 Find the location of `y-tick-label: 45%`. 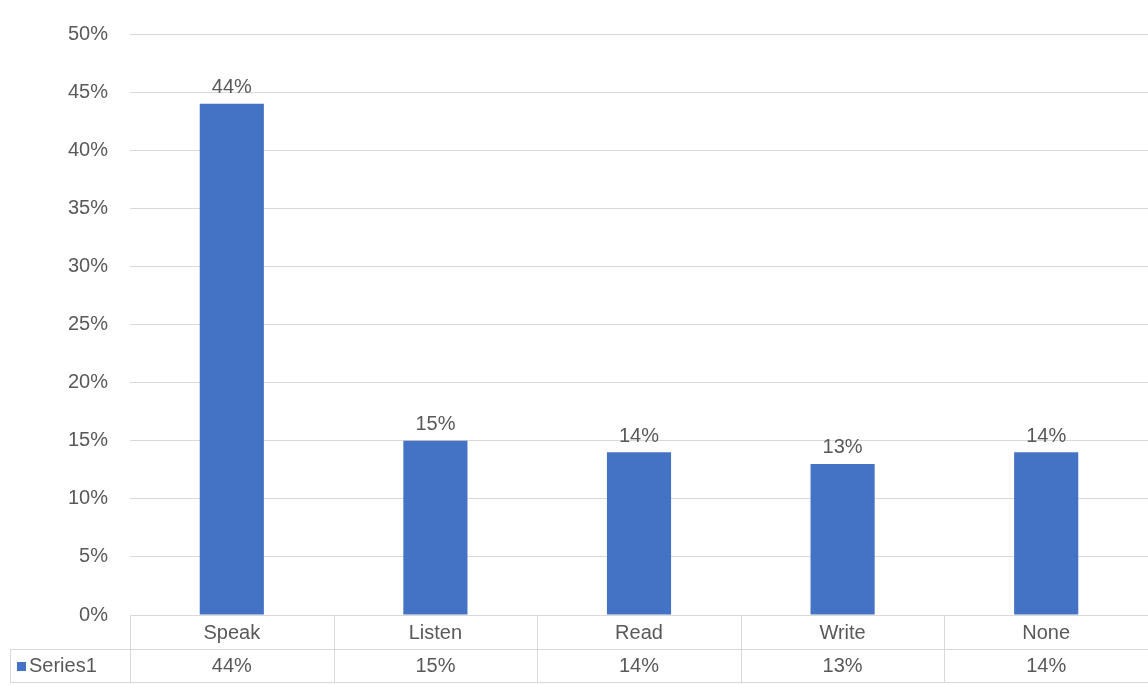

y-tick-label: 45% is located at coordinates (88, 90).